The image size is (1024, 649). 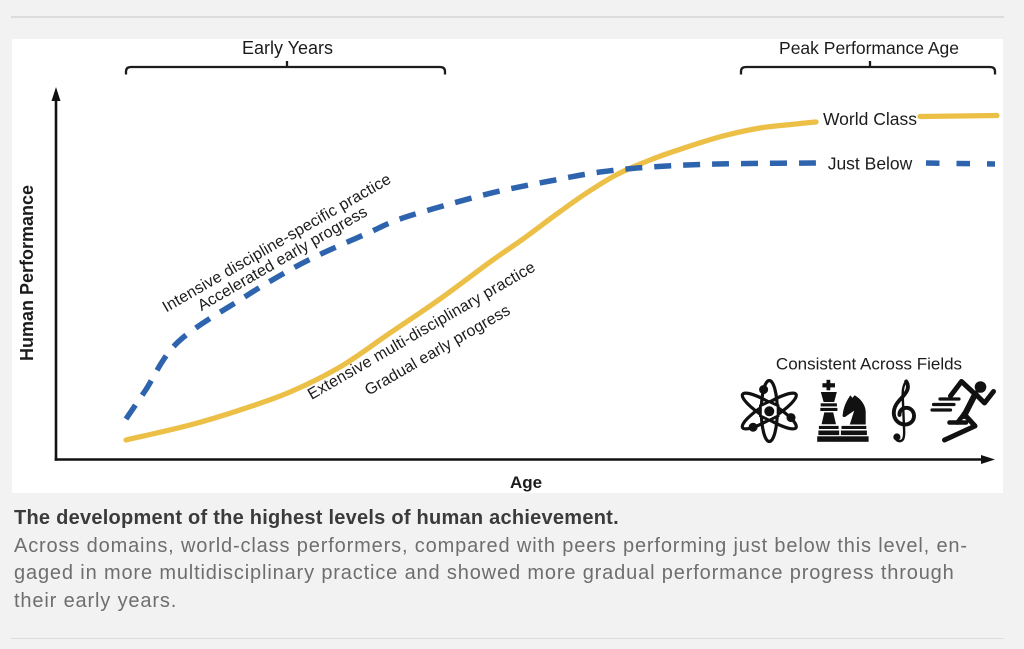 What do you see at coordinates (283, 259) in the screenshot?
I see `svg-text: Accelerated early progress` at bounding box center [283, 259].